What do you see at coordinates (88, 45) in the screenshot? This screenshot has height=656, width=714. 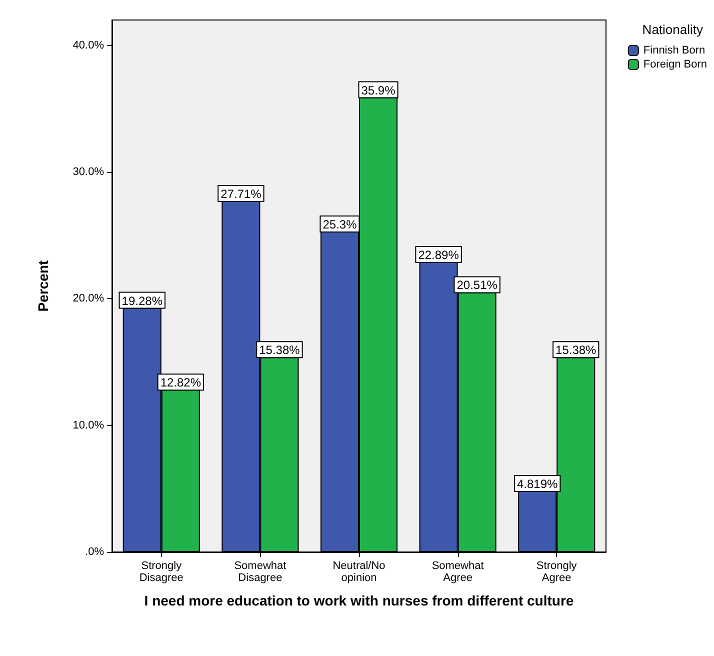 I see `y-tick-label: 40.0%` at bounding box center [88, 45].